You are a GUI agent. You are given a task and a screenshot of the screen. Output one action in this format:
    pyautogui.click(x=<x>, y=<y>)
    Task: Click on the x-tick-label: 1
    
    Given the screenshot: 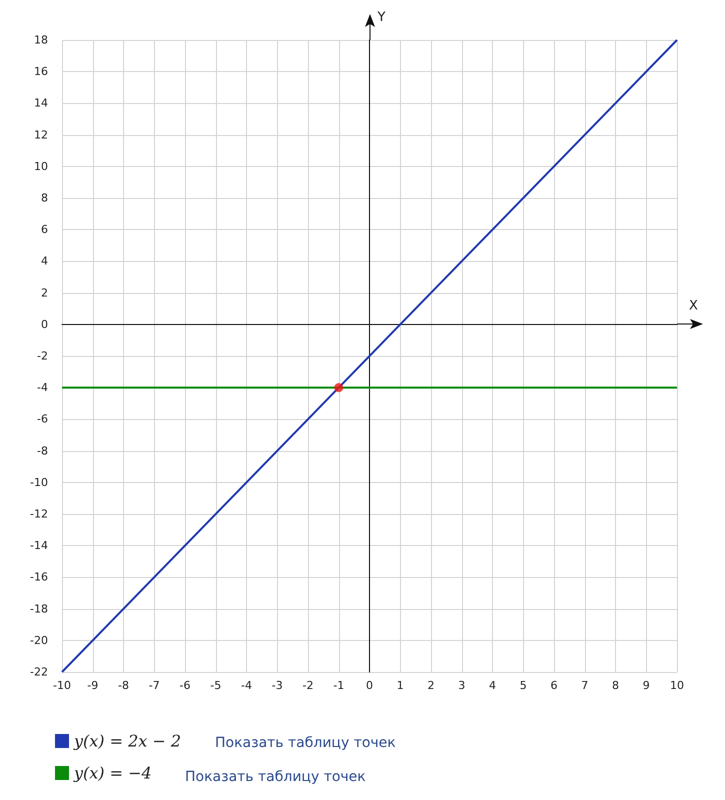 What is the action you would take?
    pyautogui.click(x=400, y=685)
    